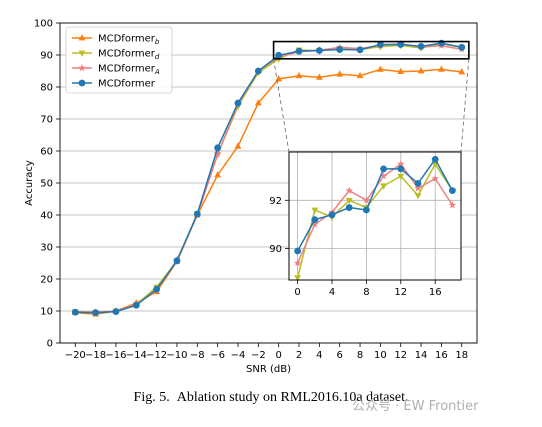  What do you see at coordinates (278, 355) in the screenshot?
I see `x-tick-label: 0` at bounding box center [278, 355].